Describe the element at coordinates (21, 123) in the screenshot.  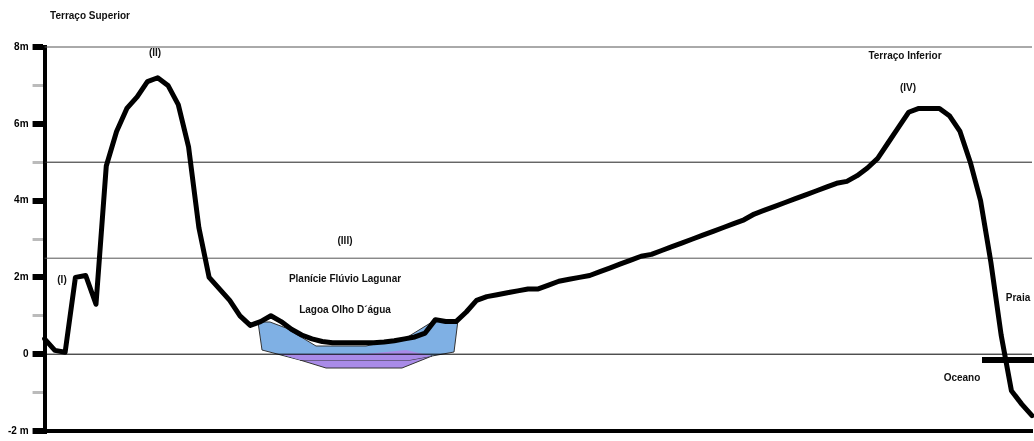
I see `y-tick-label: 6m` at that location.